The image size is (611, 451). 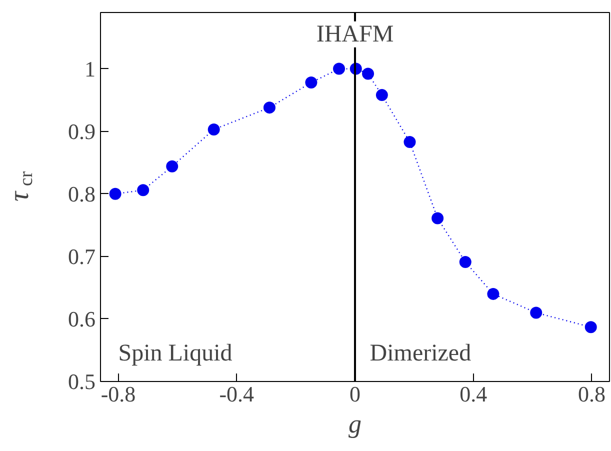 I want to click on x-tick-label: -0.4, so click(x=236, y=394).